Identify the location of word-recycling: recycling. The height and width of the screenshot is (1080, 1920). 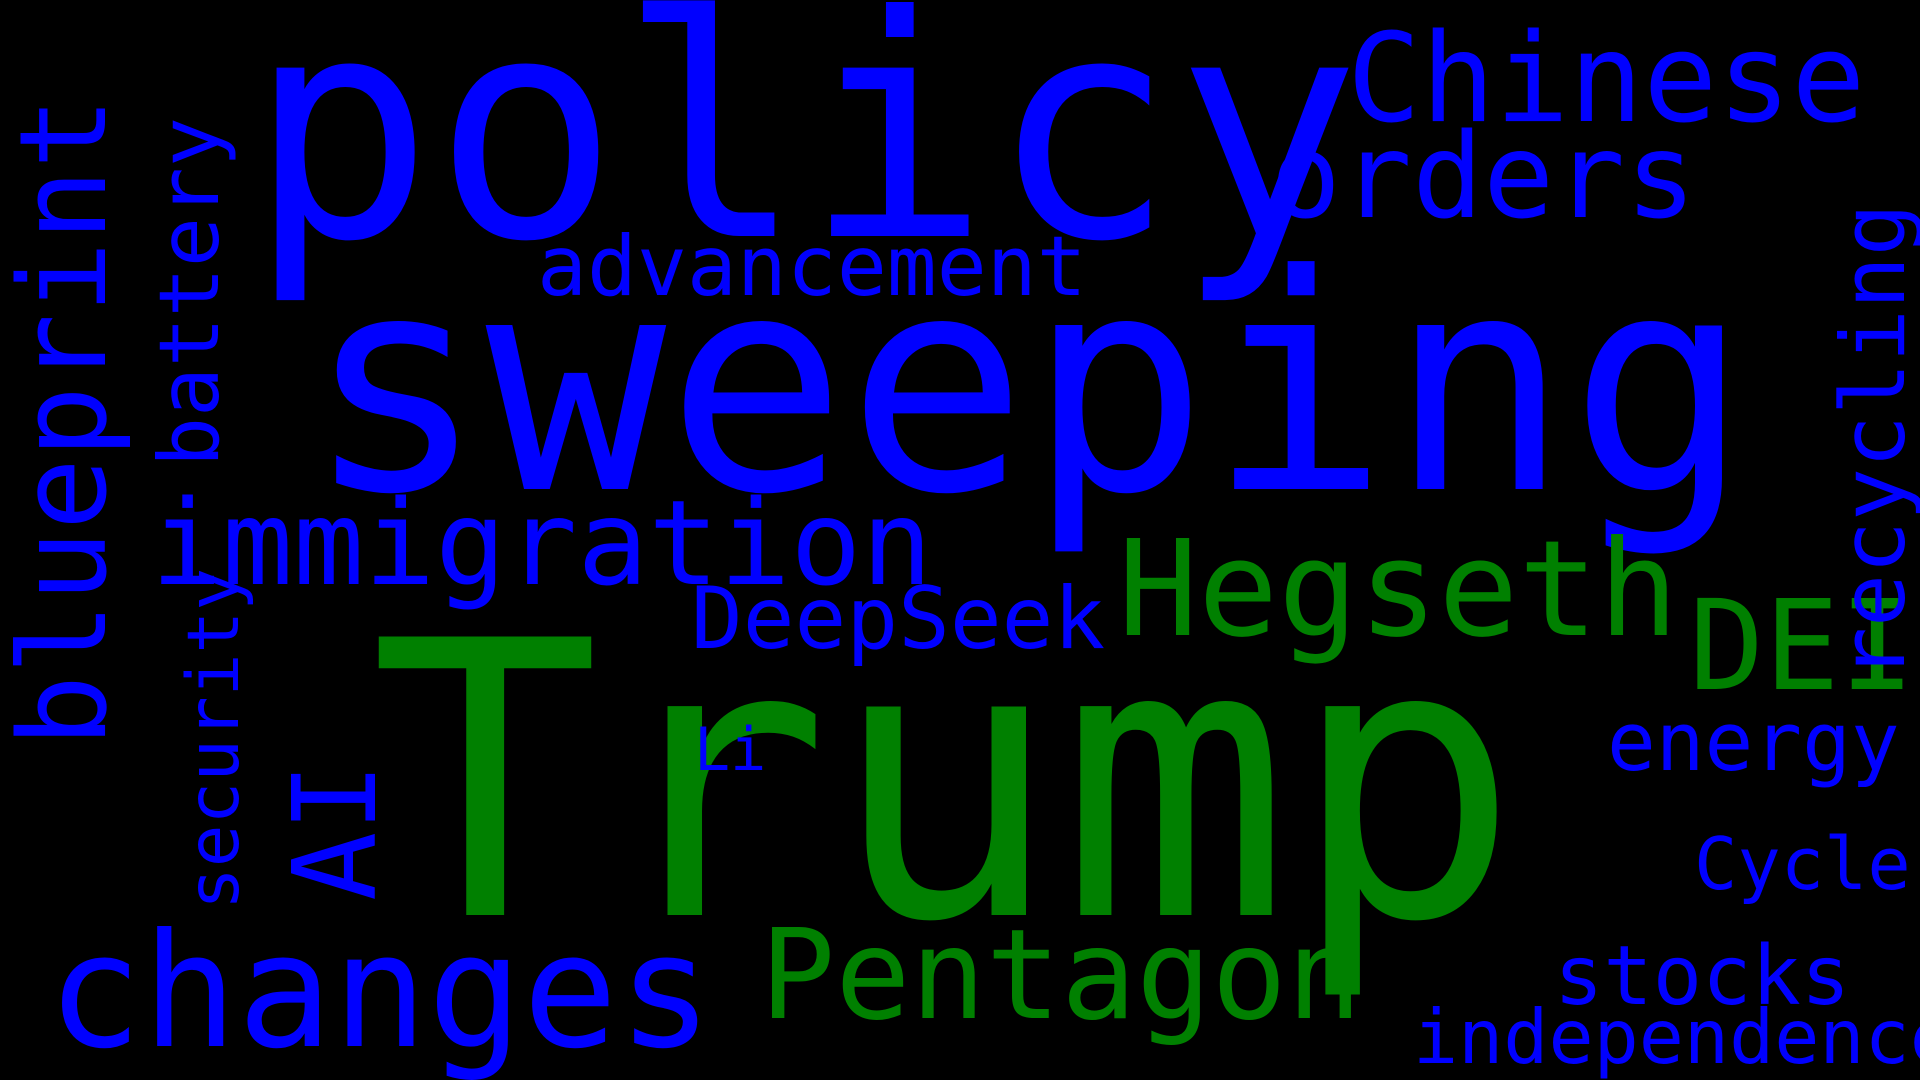
(1871, 441).